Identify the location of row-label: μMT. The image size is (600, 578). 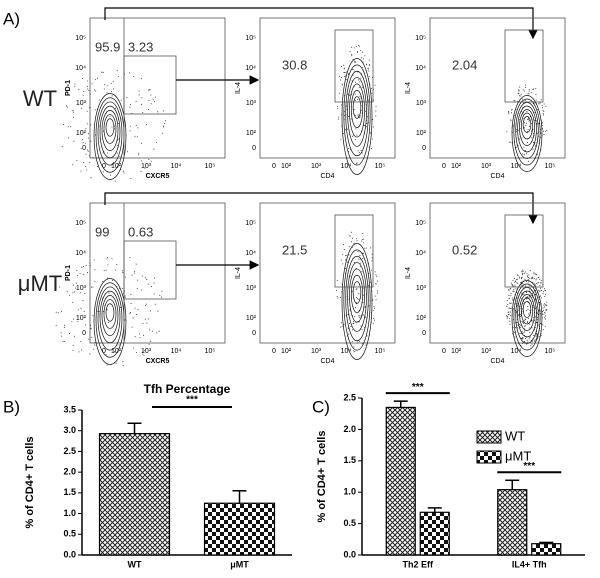
(40, 283).